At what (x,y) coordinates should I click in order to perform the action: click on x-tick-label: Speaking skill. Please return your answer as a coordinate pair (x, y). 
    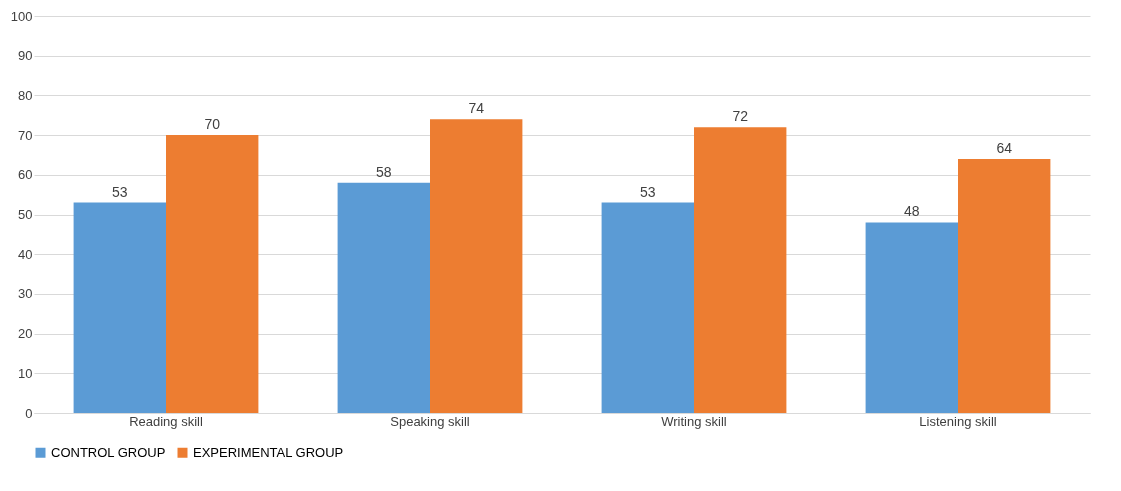
    Looking at the image, I should click on (430, 421).